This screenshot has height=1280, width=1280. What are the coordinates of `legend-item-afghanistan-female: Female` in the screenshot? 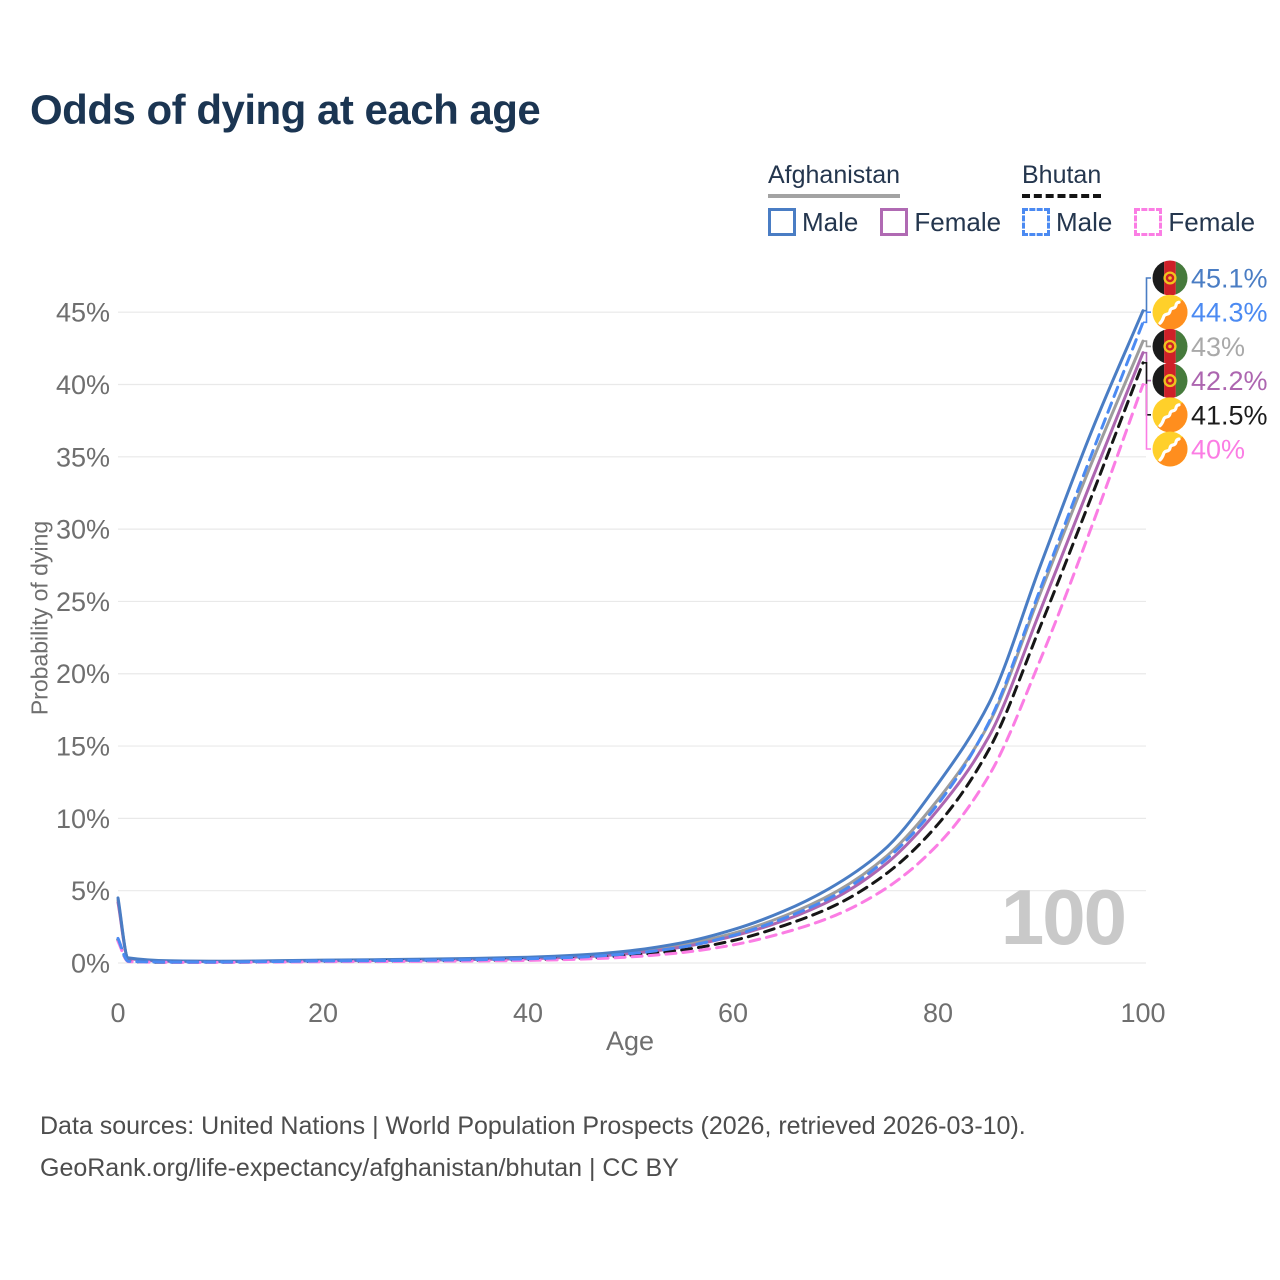 It's located at (940, 222).